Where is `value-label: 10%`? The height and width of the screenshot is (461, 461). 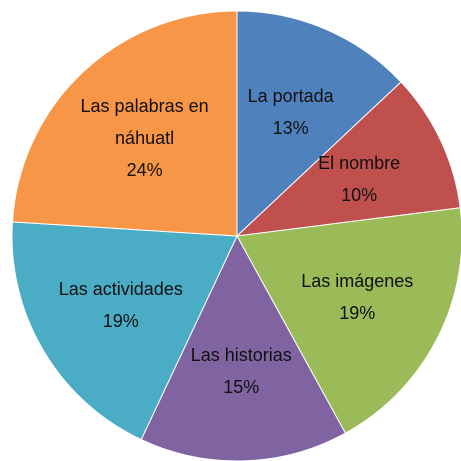 value-label: 10% is located at coordinates (359, 194).